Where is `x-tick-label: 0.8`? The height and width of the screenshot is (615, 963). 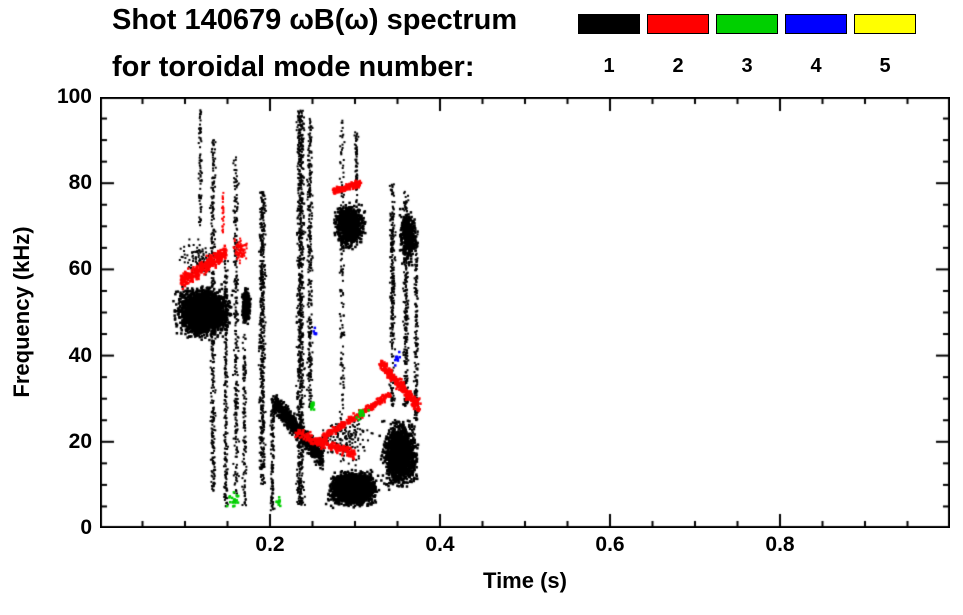 x-tick-label: 0.8 is located at coordinates (780, 544).